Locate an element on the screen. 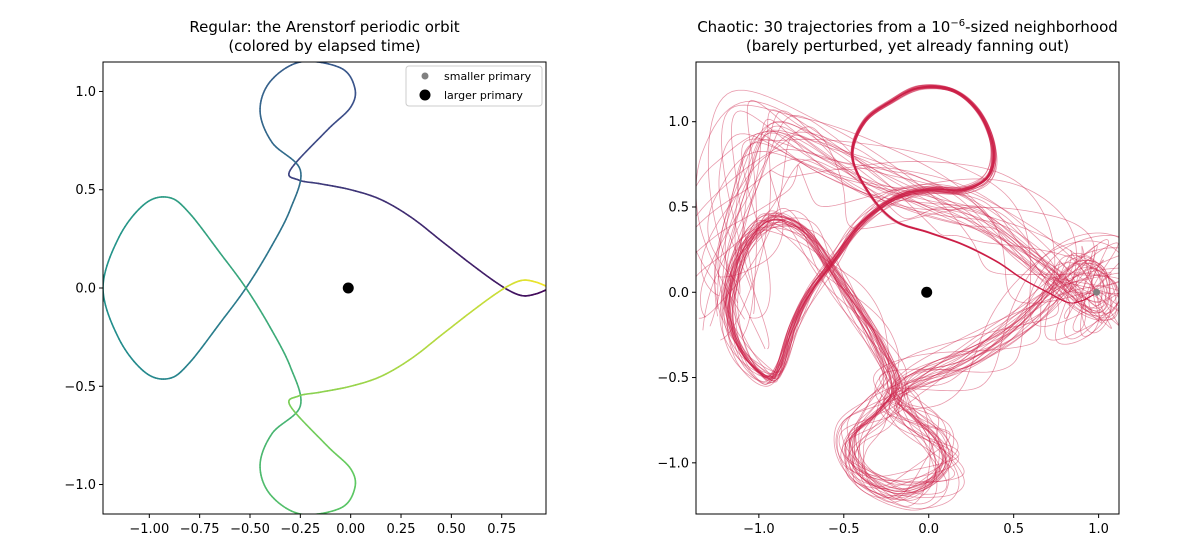 The width and height of the screenshot is (1200, 550). left-xtick-label: −0.50 is located at coordinates (250, 529).